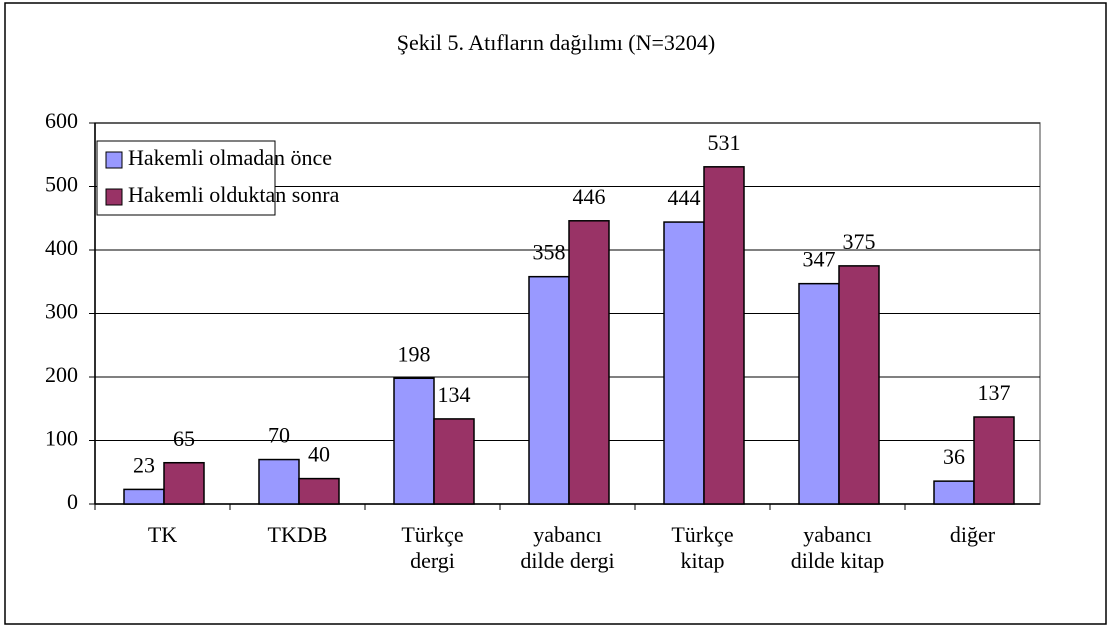  I want to click on y-tick-label: 200, so click(61, 374).